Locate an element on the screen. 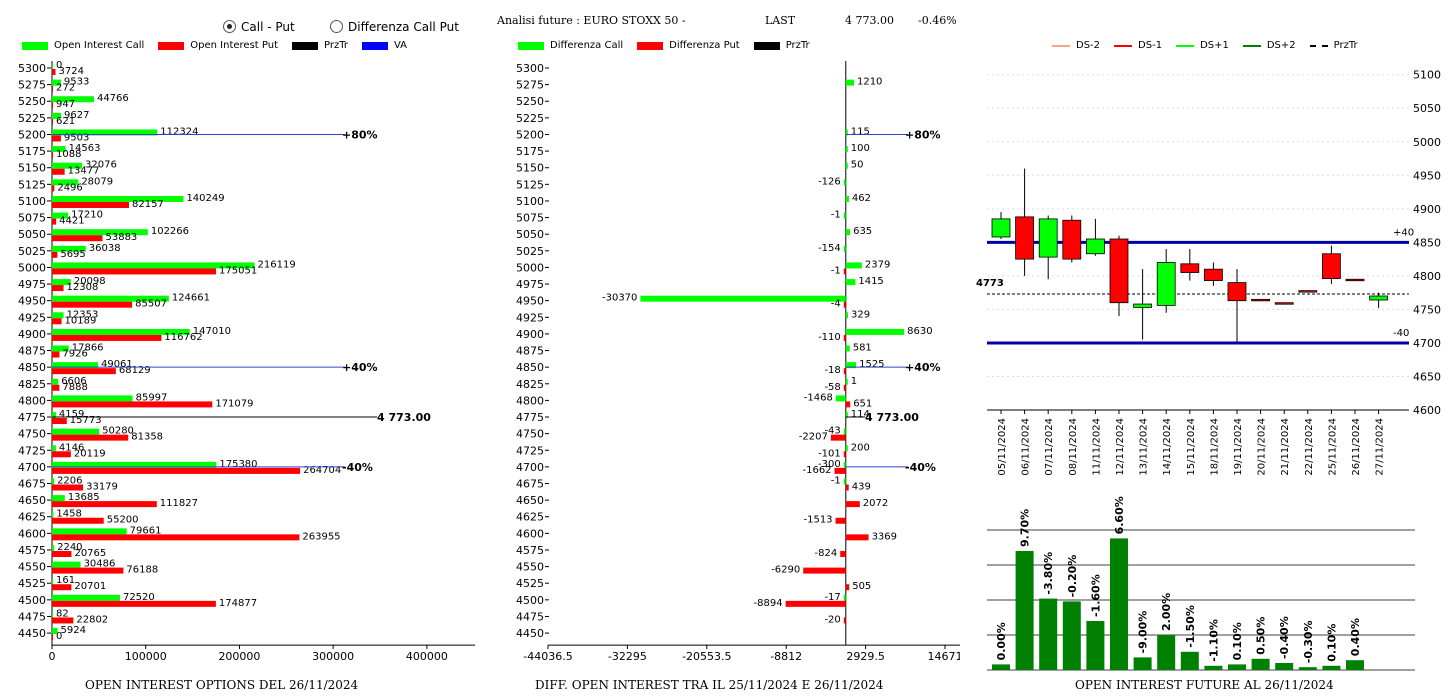 The image size is (1449, 697). va-label: +80% is located at coordinates (360, 134).